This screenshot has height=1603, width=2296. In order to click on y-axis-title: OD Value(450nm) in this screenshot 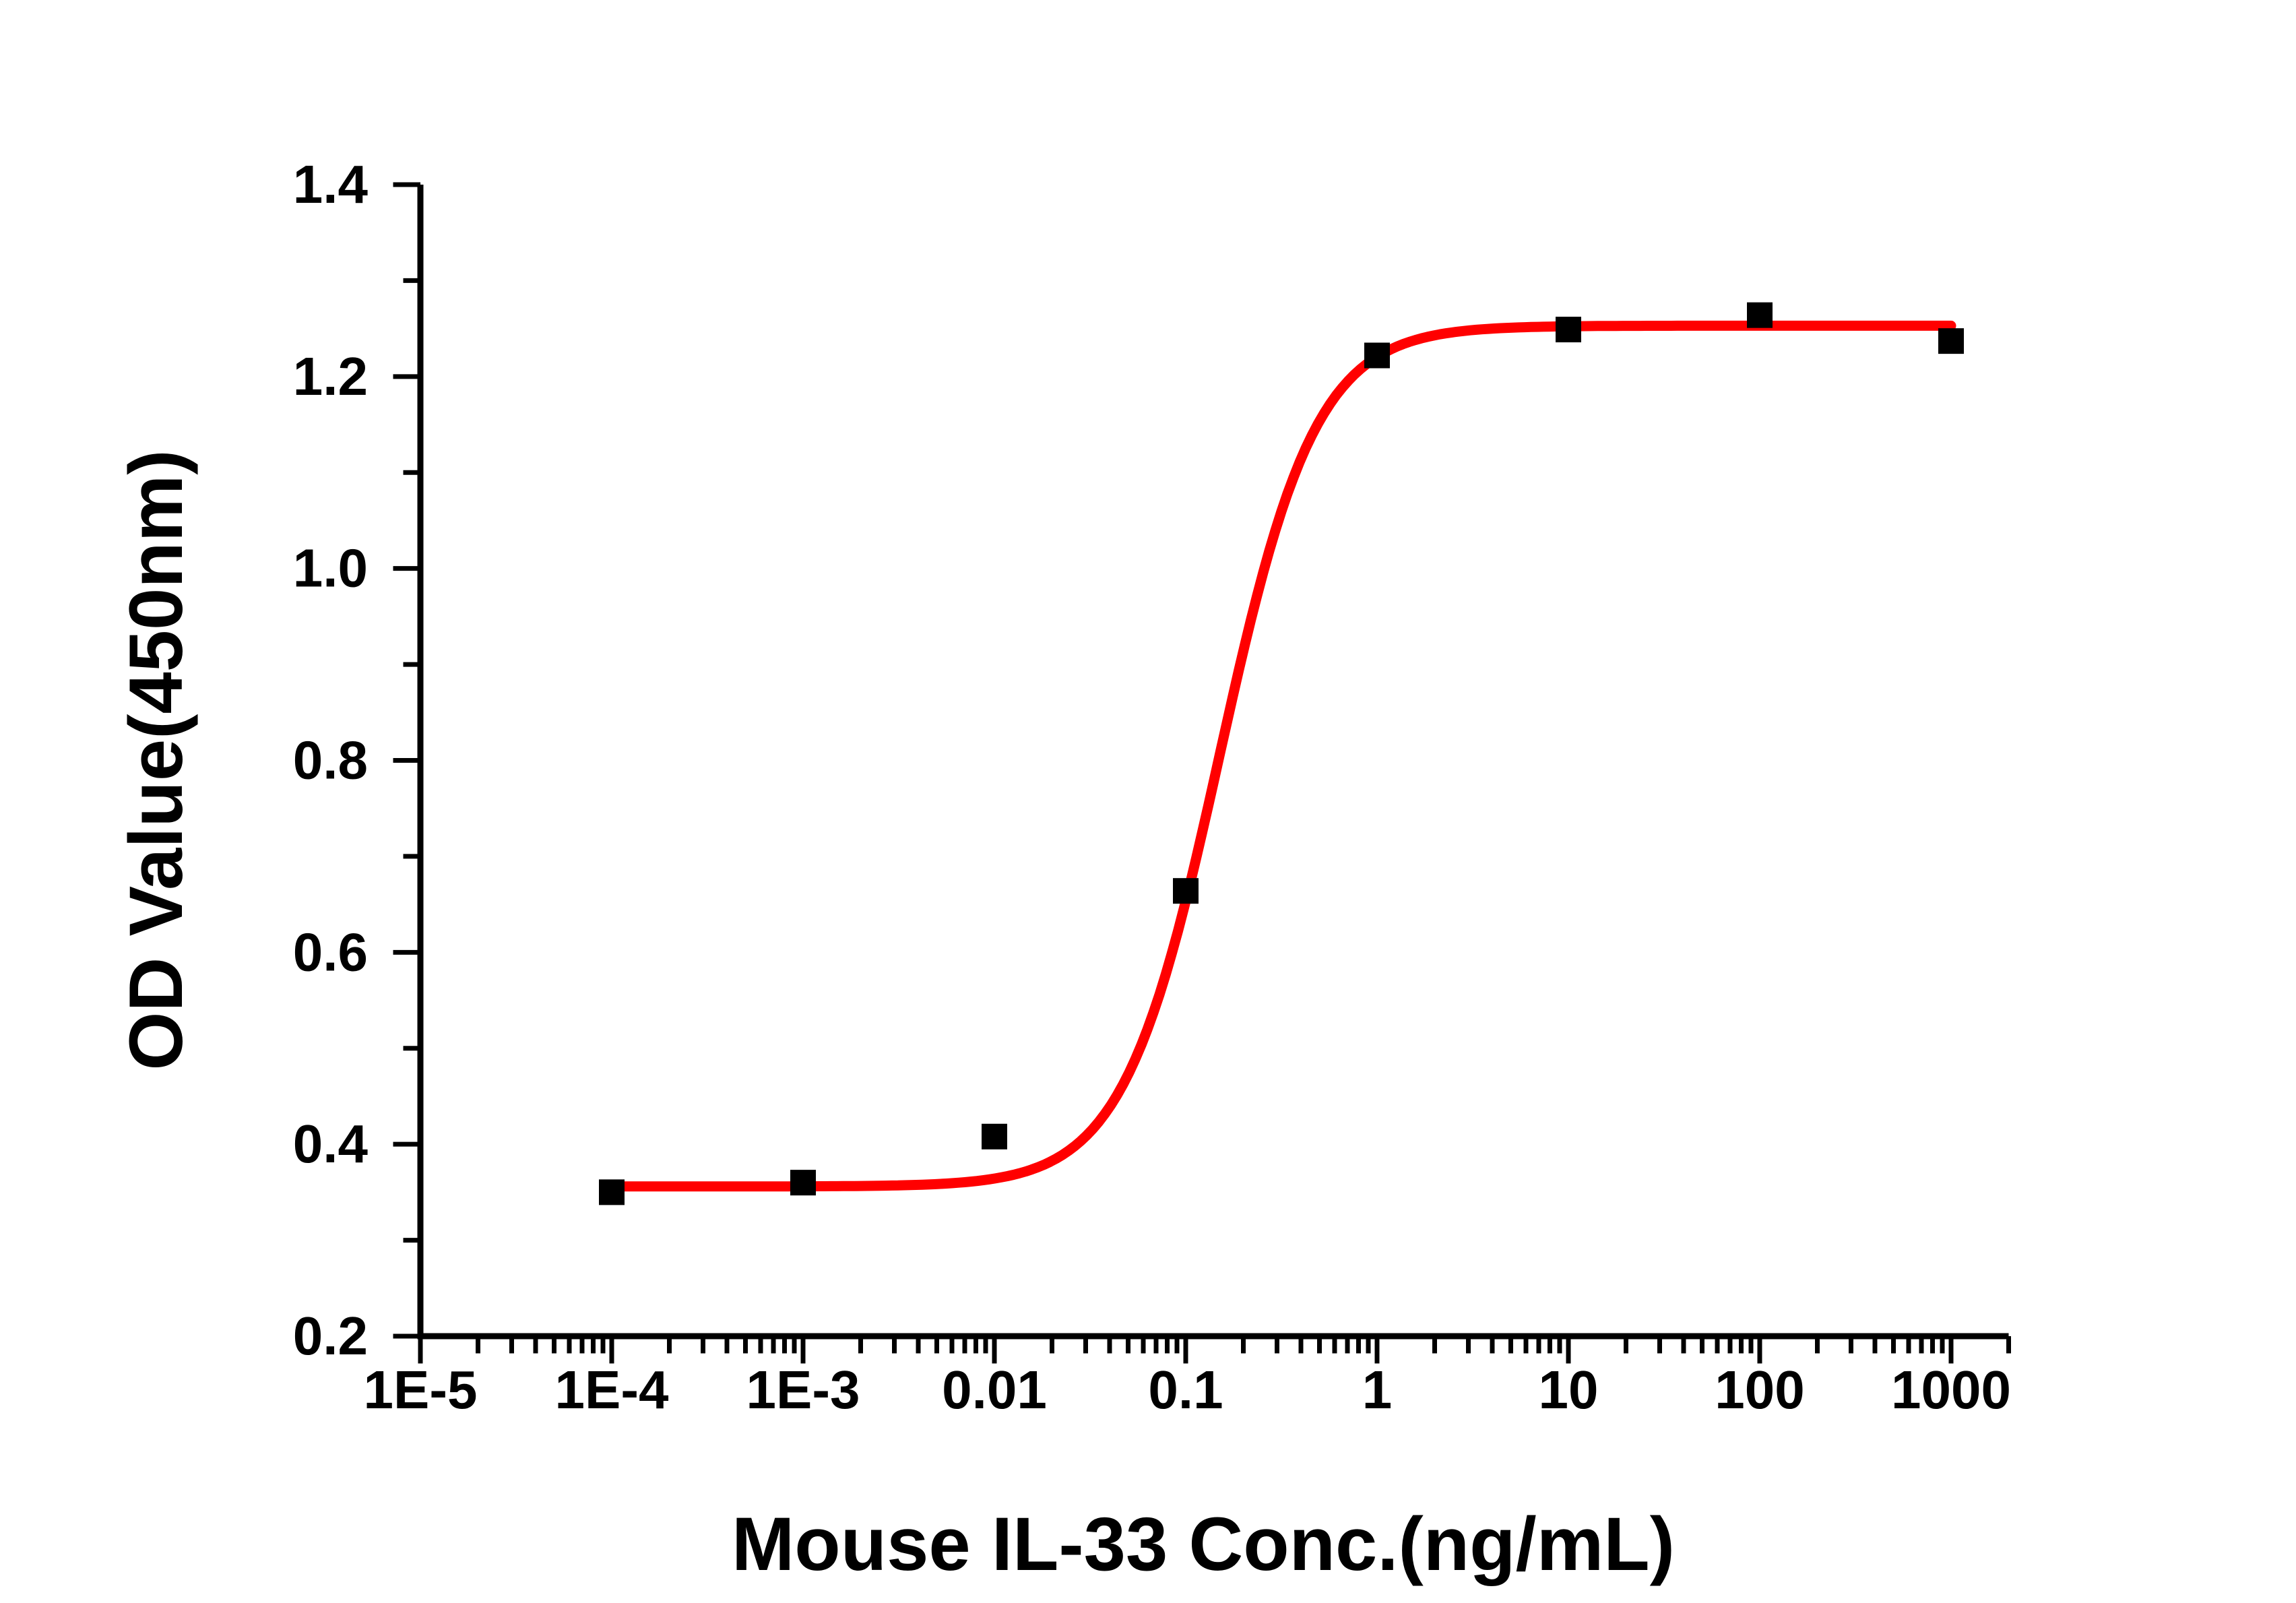, I will do `click(156, 759)`.